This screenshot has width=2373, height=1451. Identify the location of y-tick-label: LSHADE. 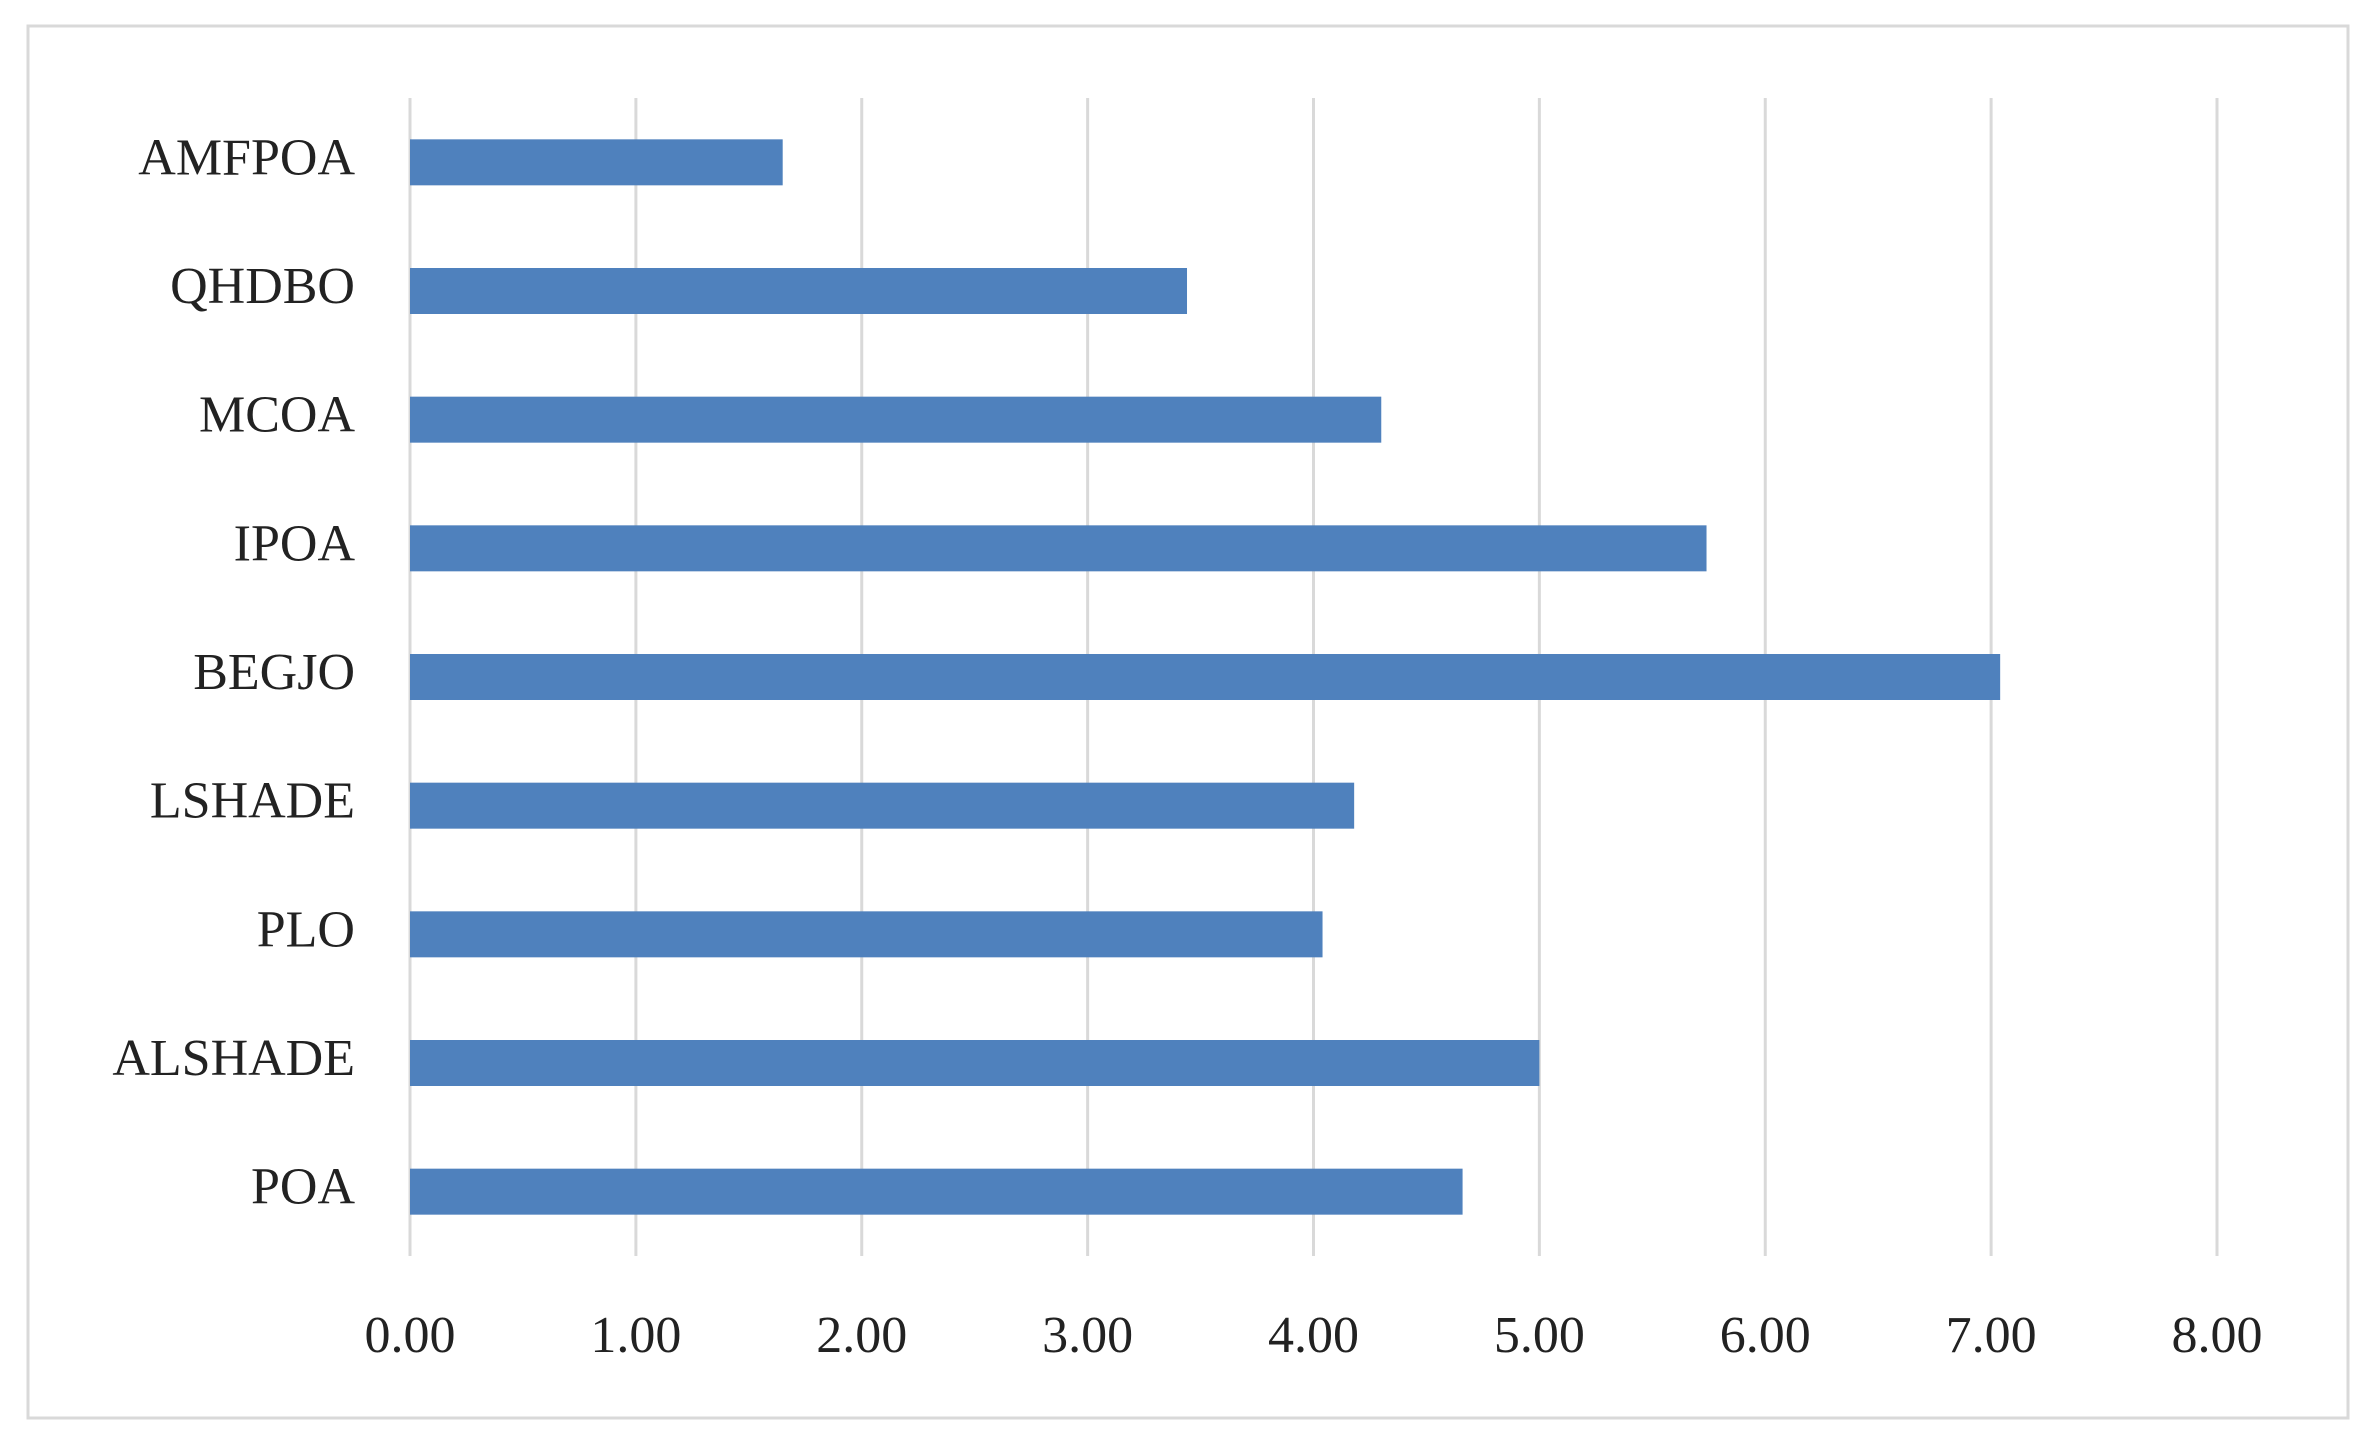
(252, 801).